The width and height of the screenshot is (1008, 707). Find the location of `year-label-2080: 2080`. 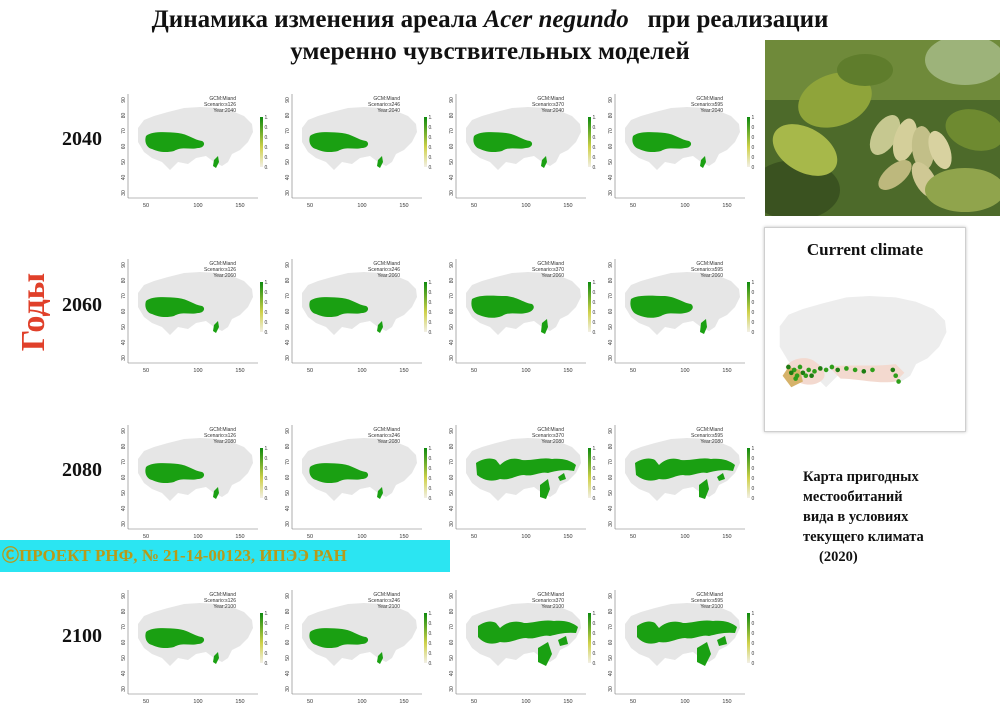

year-label-2080: 2080 is located at coordinates (82, 470).